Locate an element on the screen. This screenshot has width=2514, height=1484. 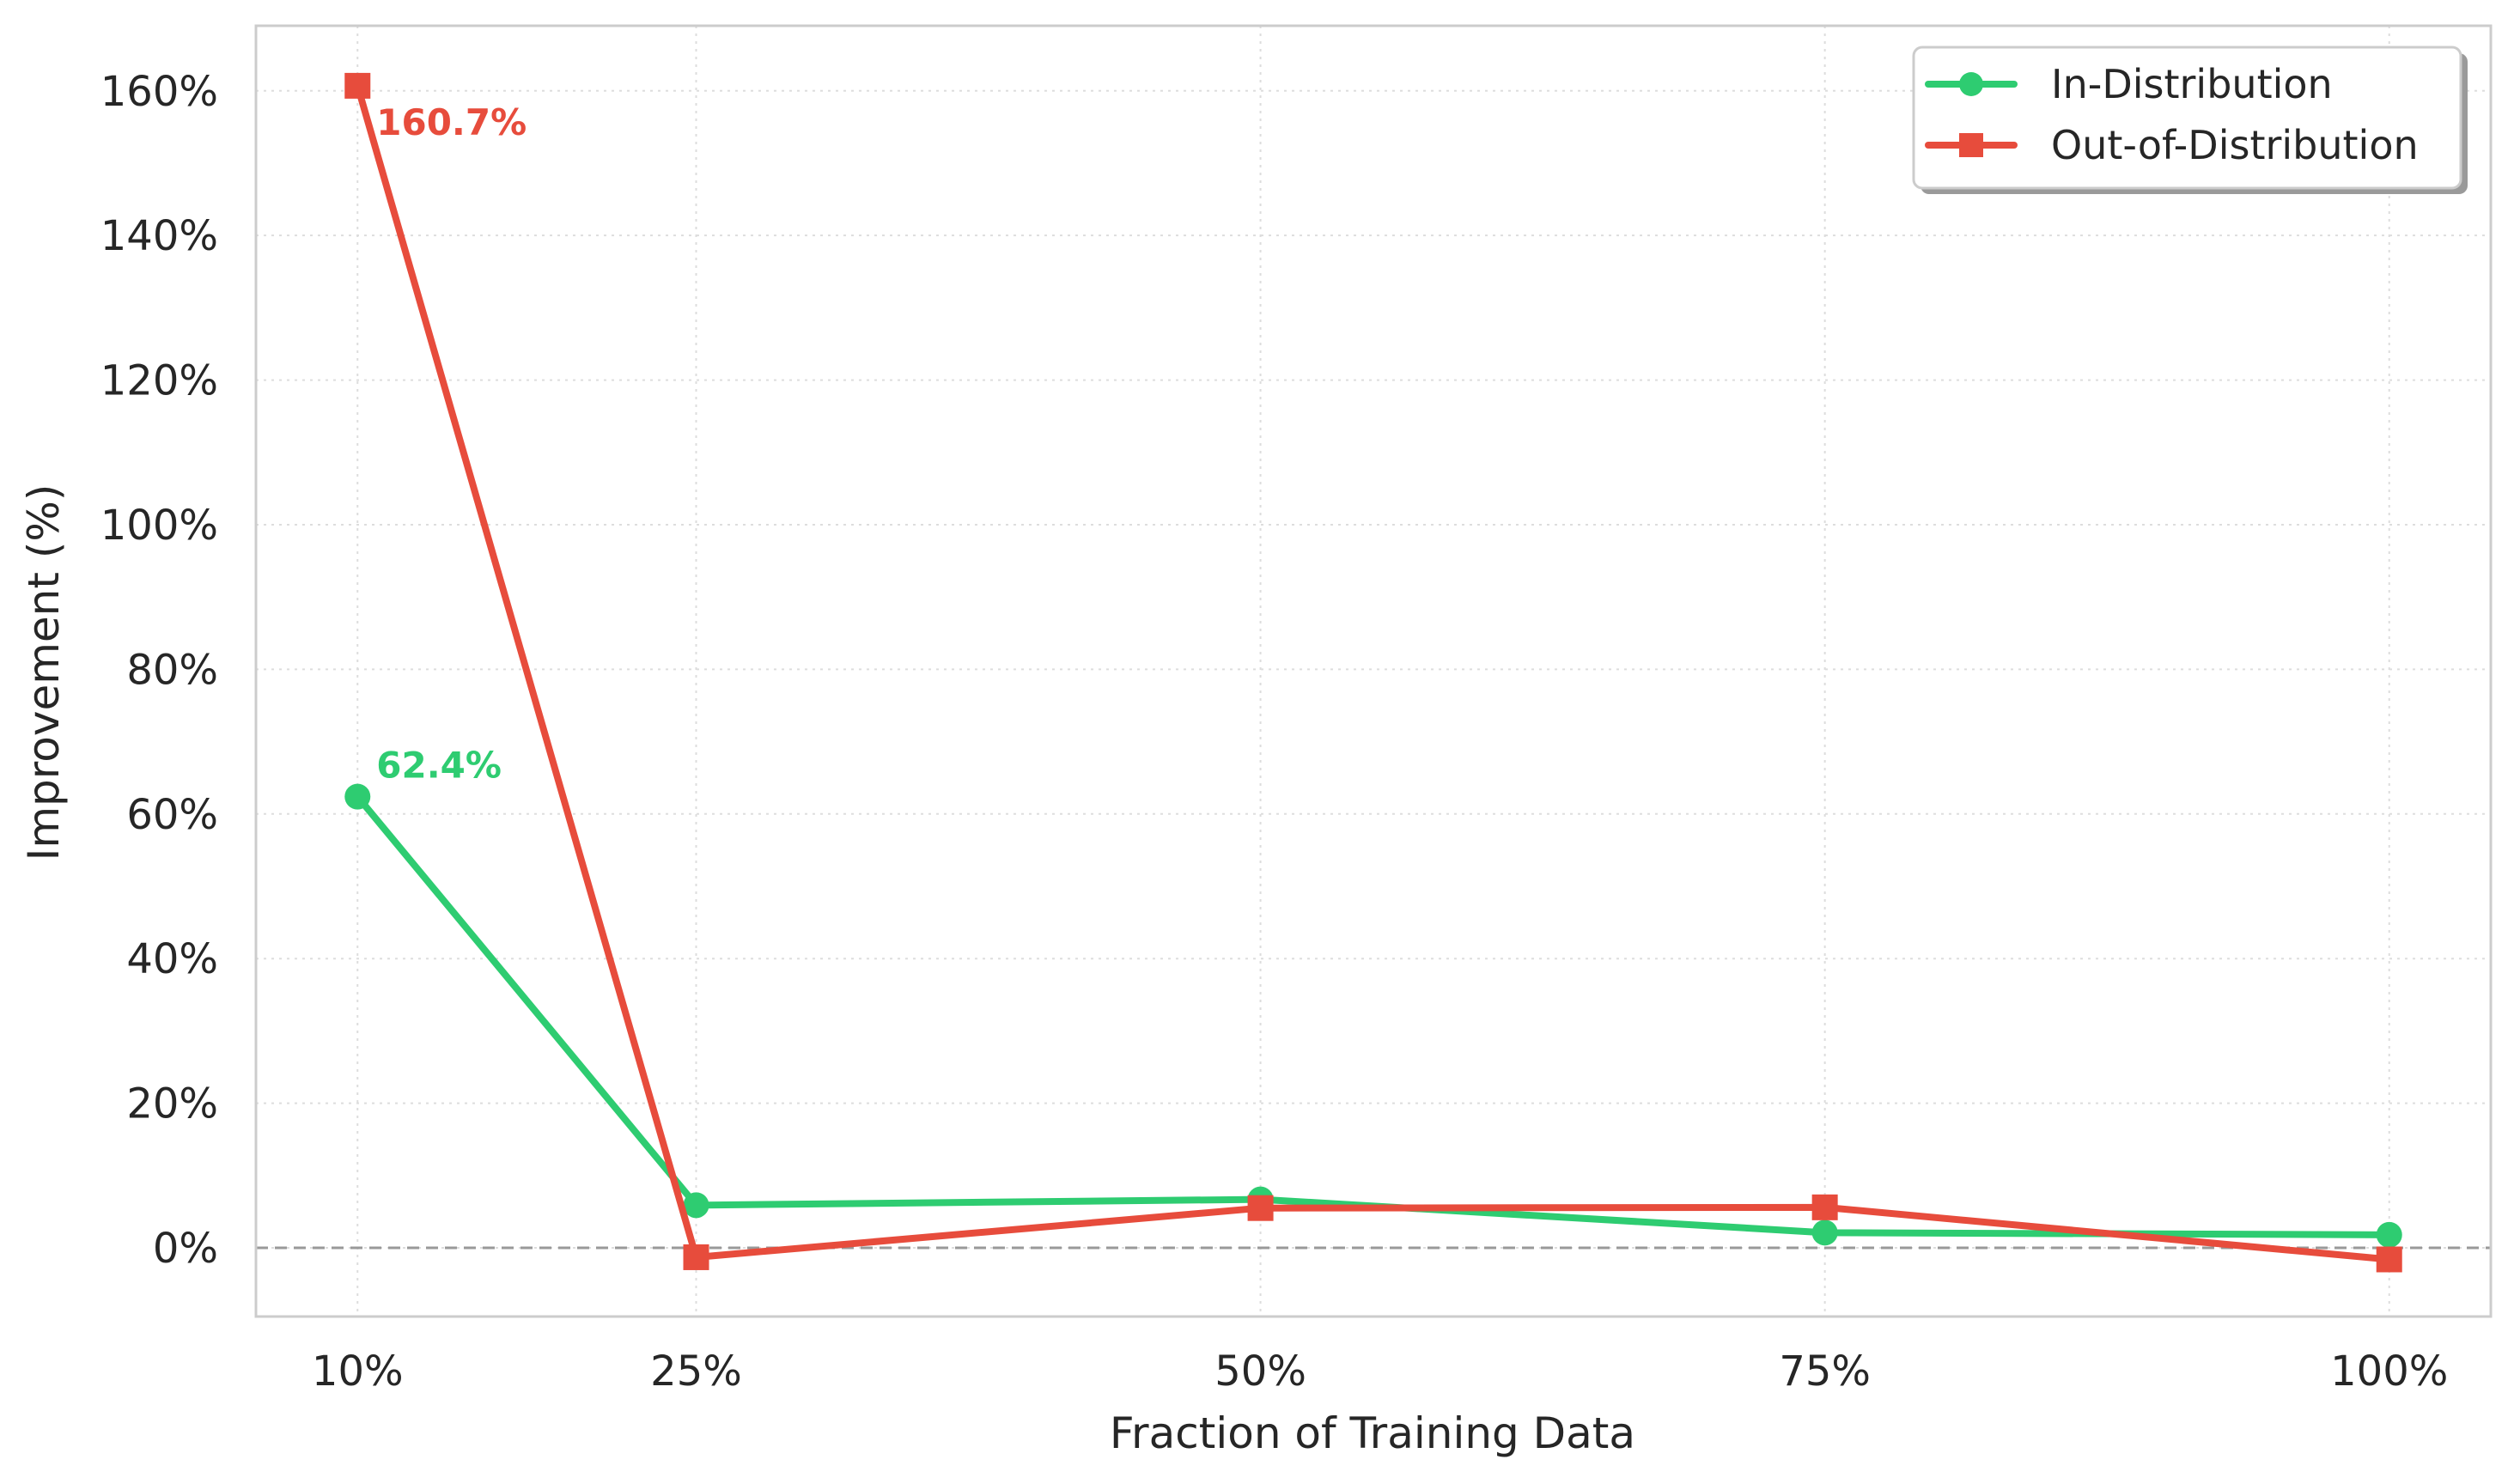
x-tick-label: 10% is located at coordinates (358, 1372).